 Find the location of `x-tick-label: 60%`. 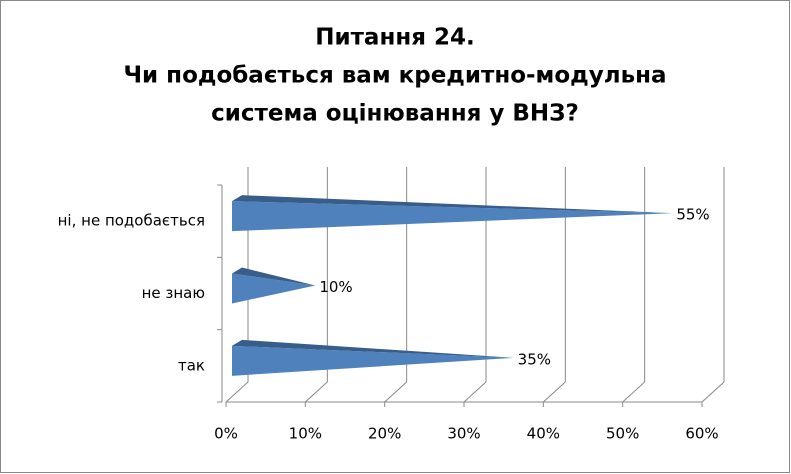

x-tick-label: 60% is located at coordinates (701, 434).